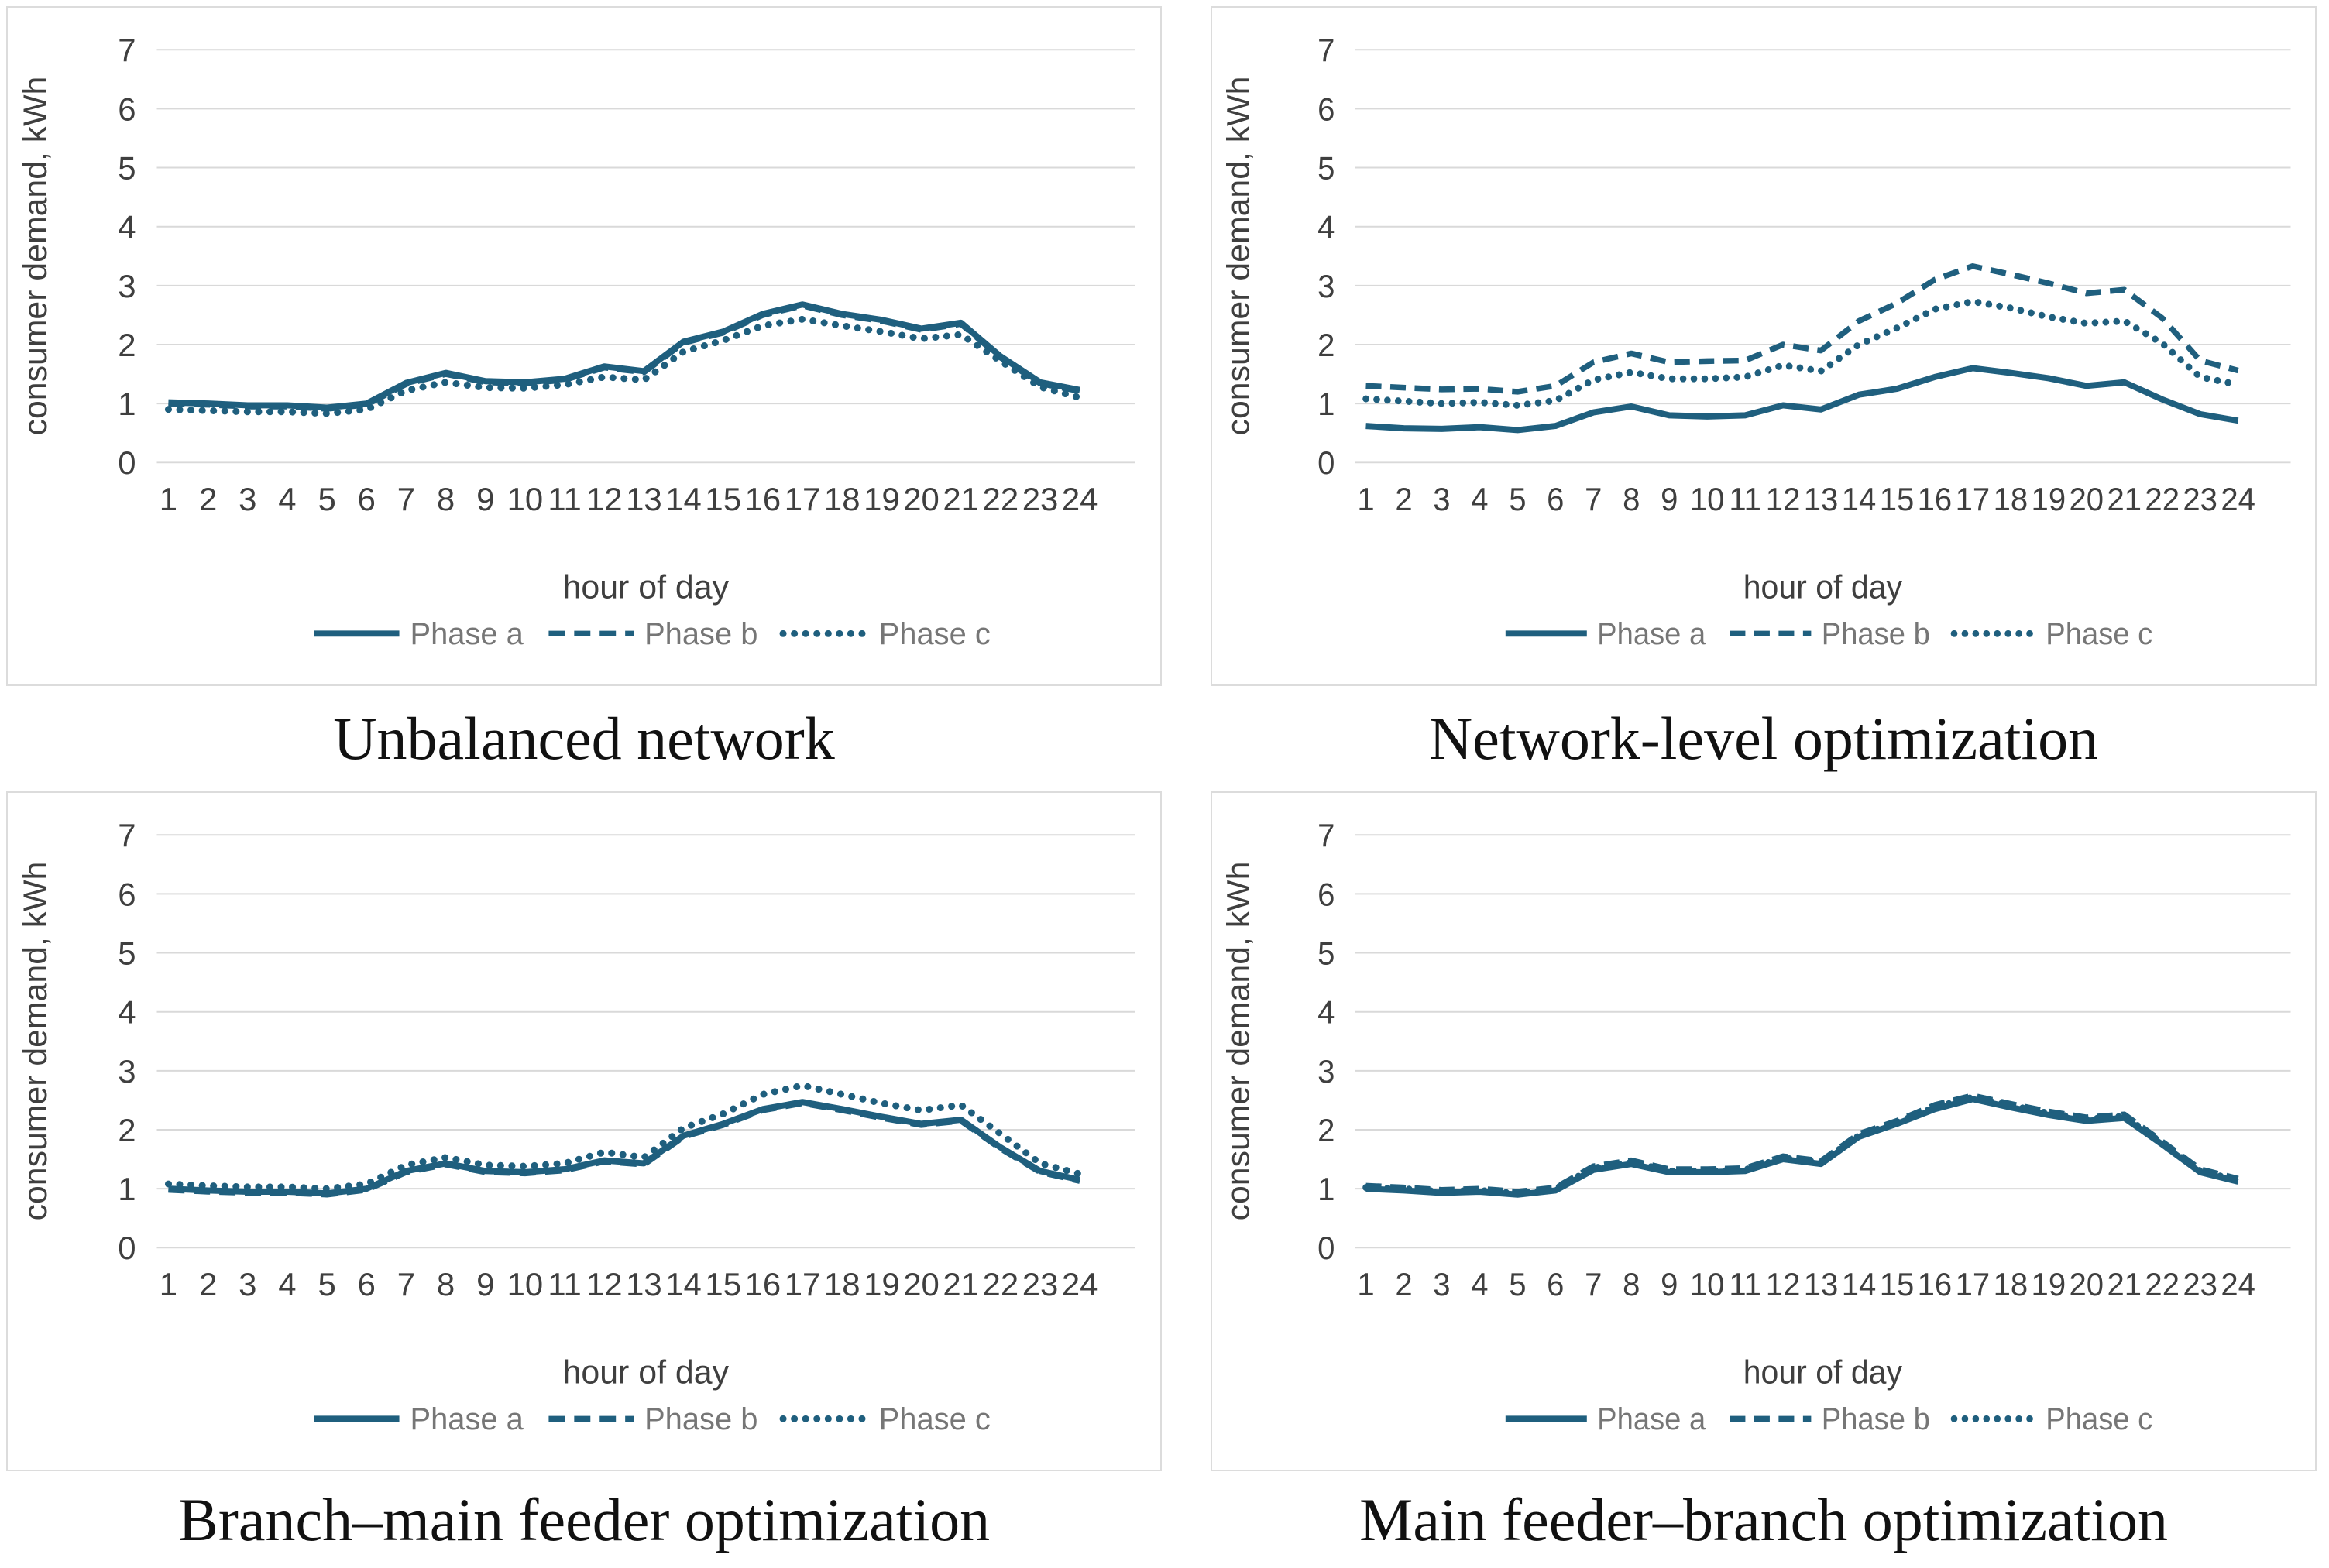 The width and height of the screenshot is (2329, 1568). Describe the element at coordinates (624, 366) in the screenshot. I see `series-phase-c` at that location.